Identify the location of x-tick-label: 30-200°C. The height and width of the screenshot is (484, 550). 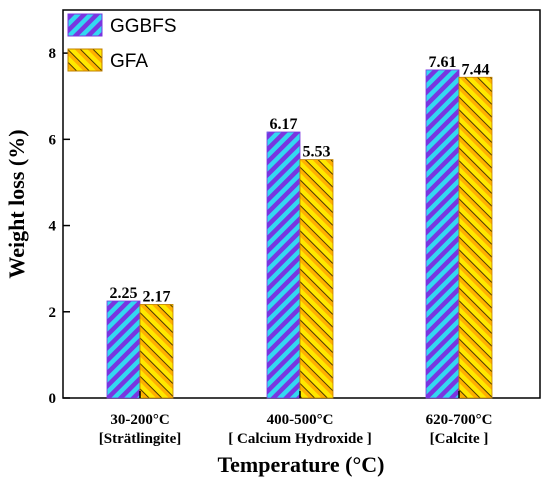
(139, 420).